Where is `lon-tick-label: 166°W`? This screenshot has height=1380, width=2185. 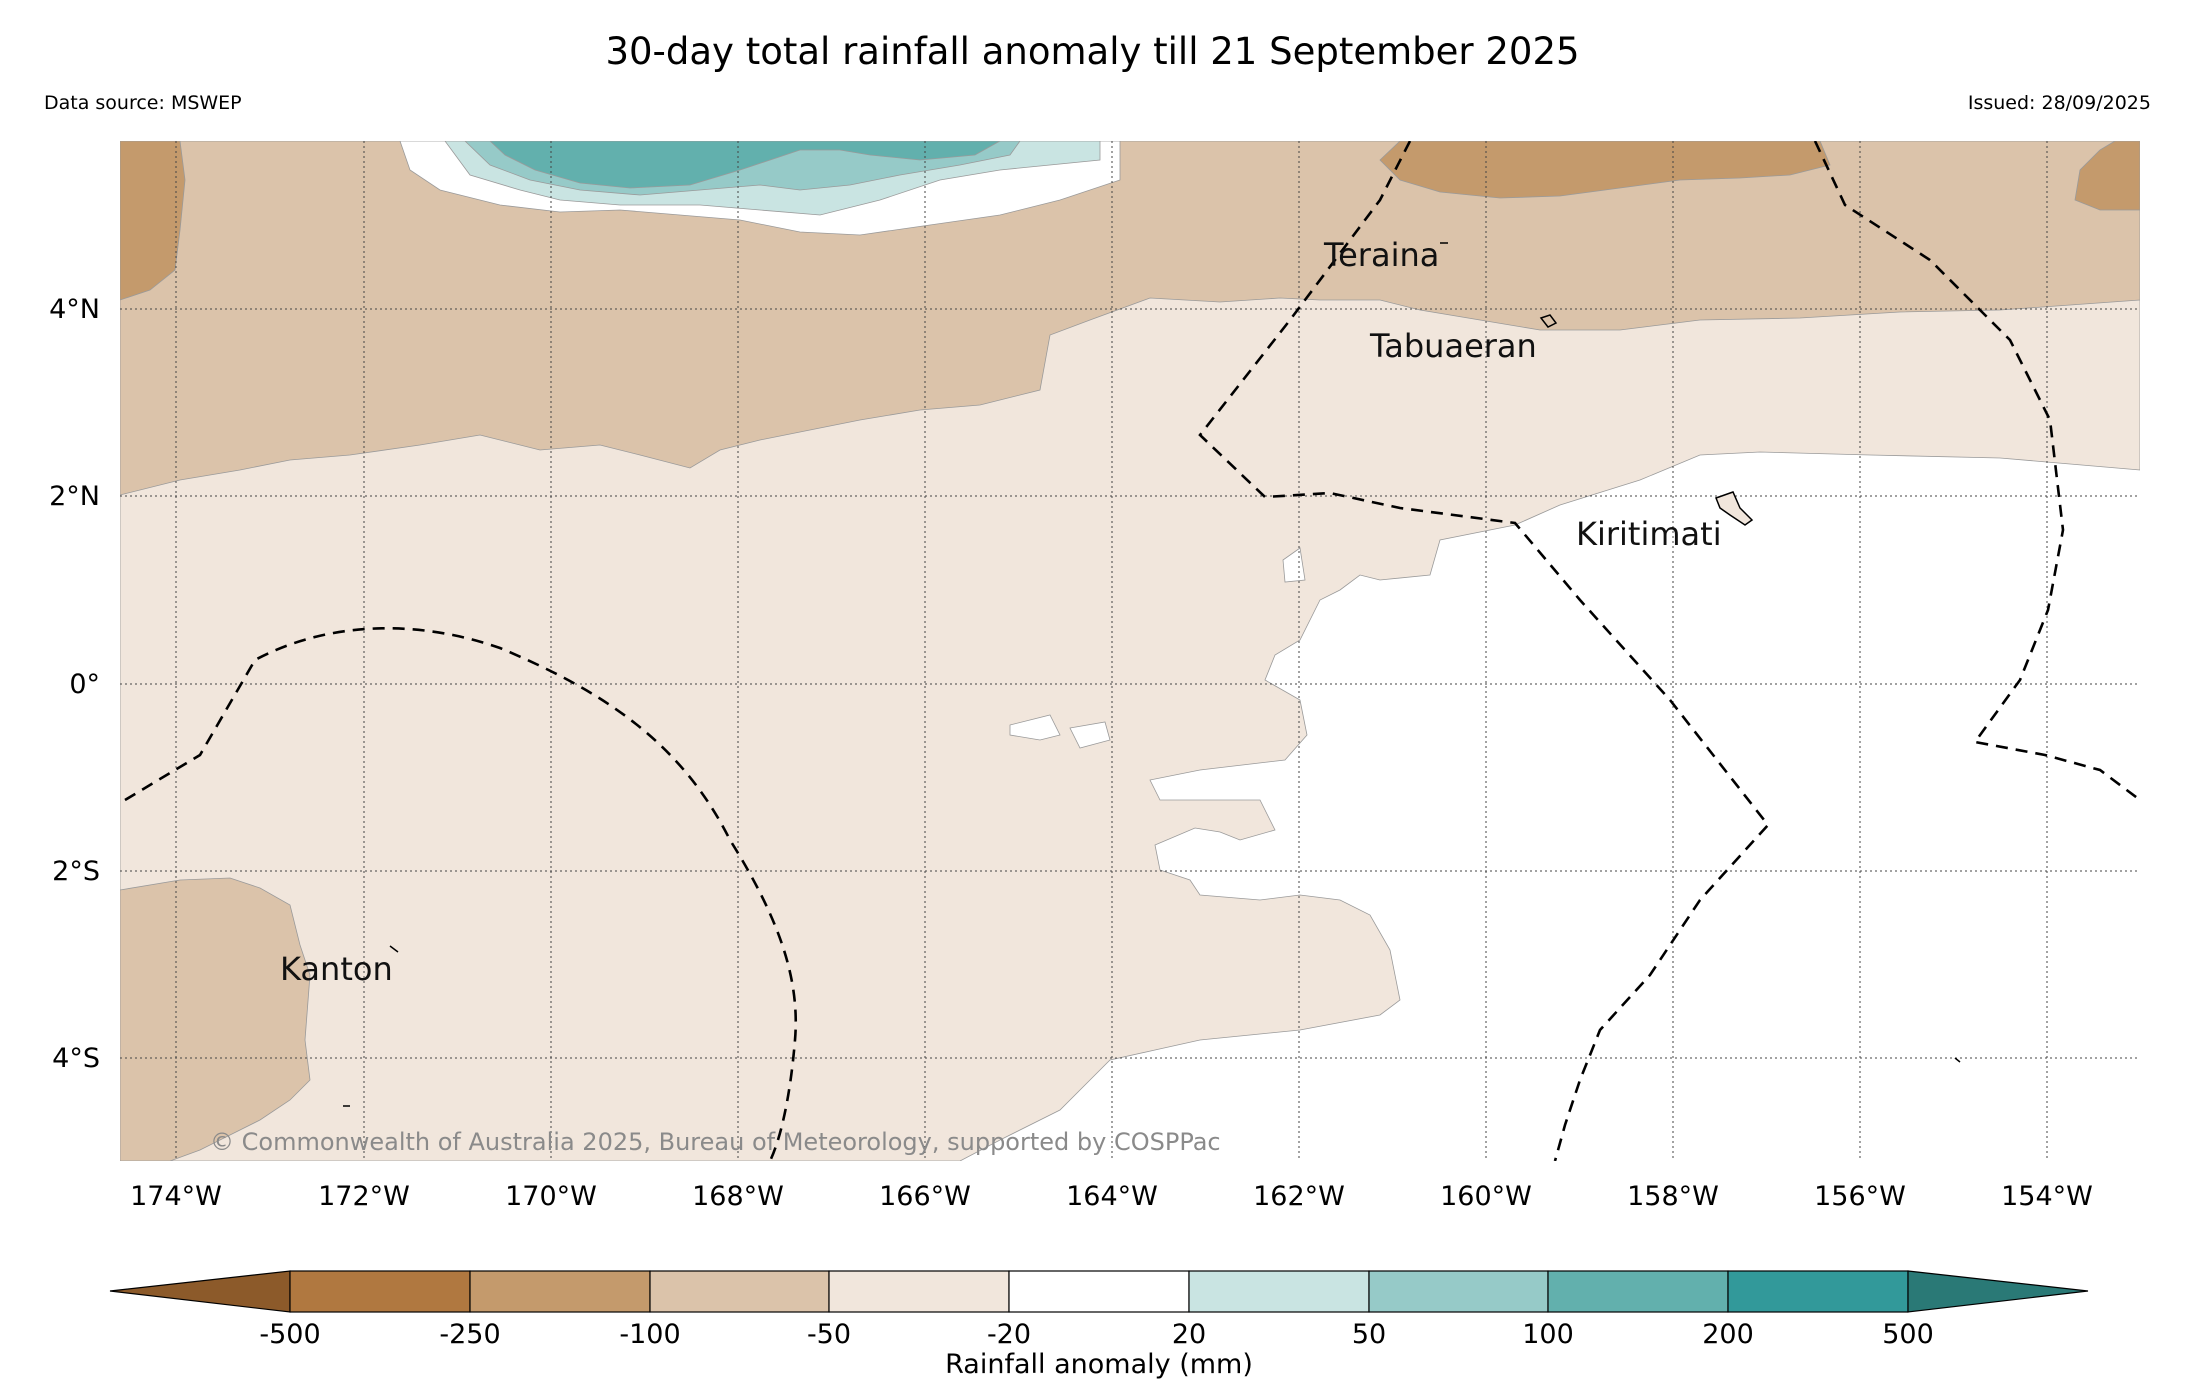
lon-tick-label: 166°W is located at coordinates (925, 1196).